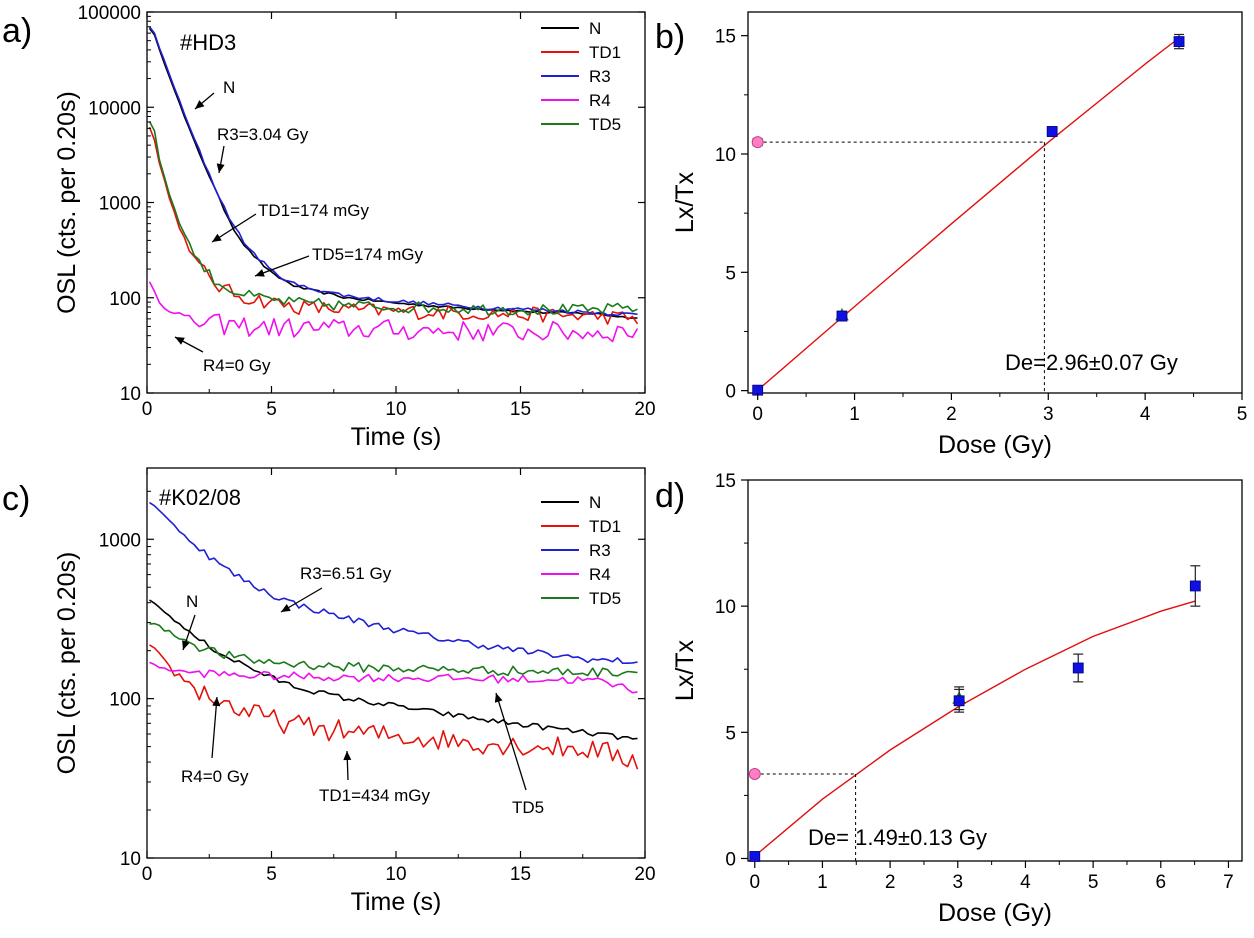 The width and height of the screenshot is (1254, 938). Describe the element at coordinates (208, 42) in the screenshot. I see `sample-id: #HD3` at that location.